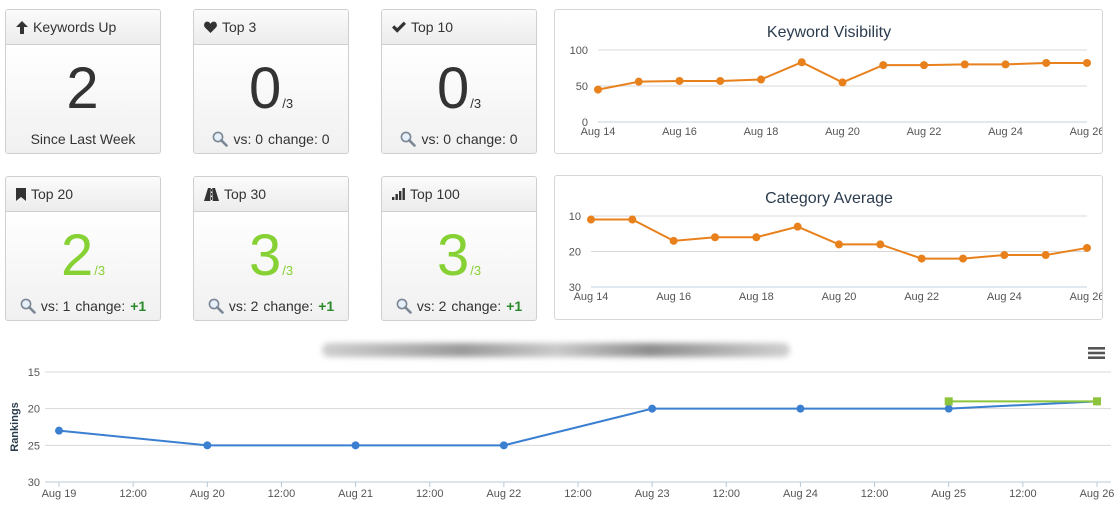  Describe the element at coordinates (83, 81) in the screenshot. I see `kpi-card-keywords-up: Keywords Up 2 Since Last Week` at that location.